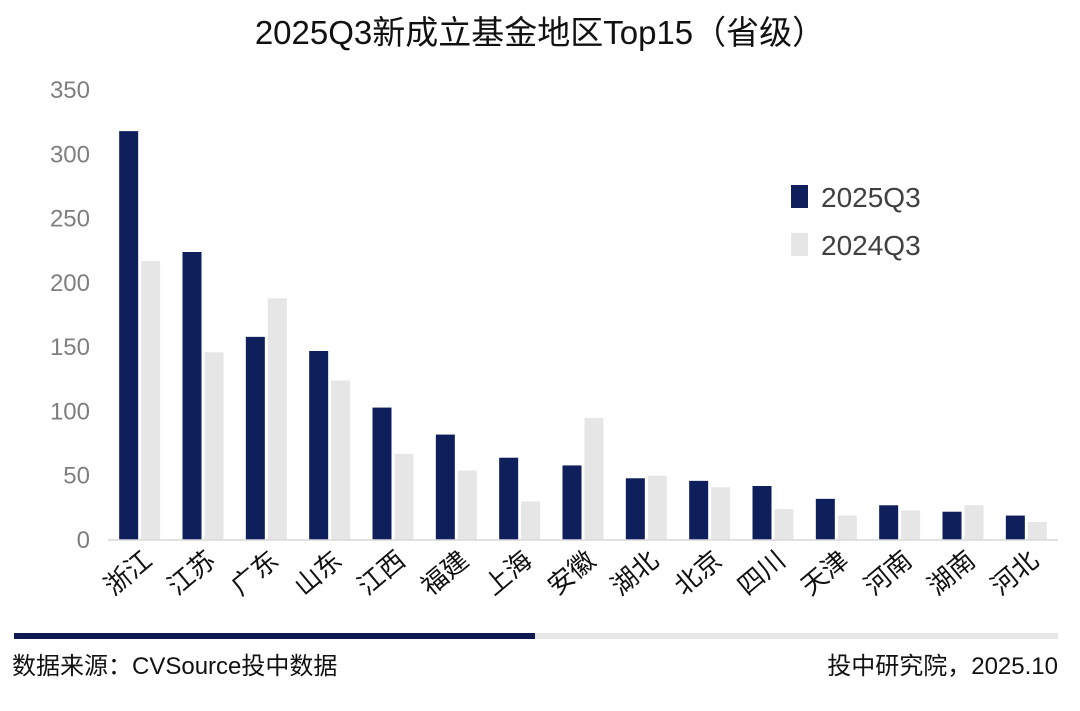  Describe the element at coordinates (657, 507) in the screenshot. I see `bar-2024Q3-湖北` at that location.